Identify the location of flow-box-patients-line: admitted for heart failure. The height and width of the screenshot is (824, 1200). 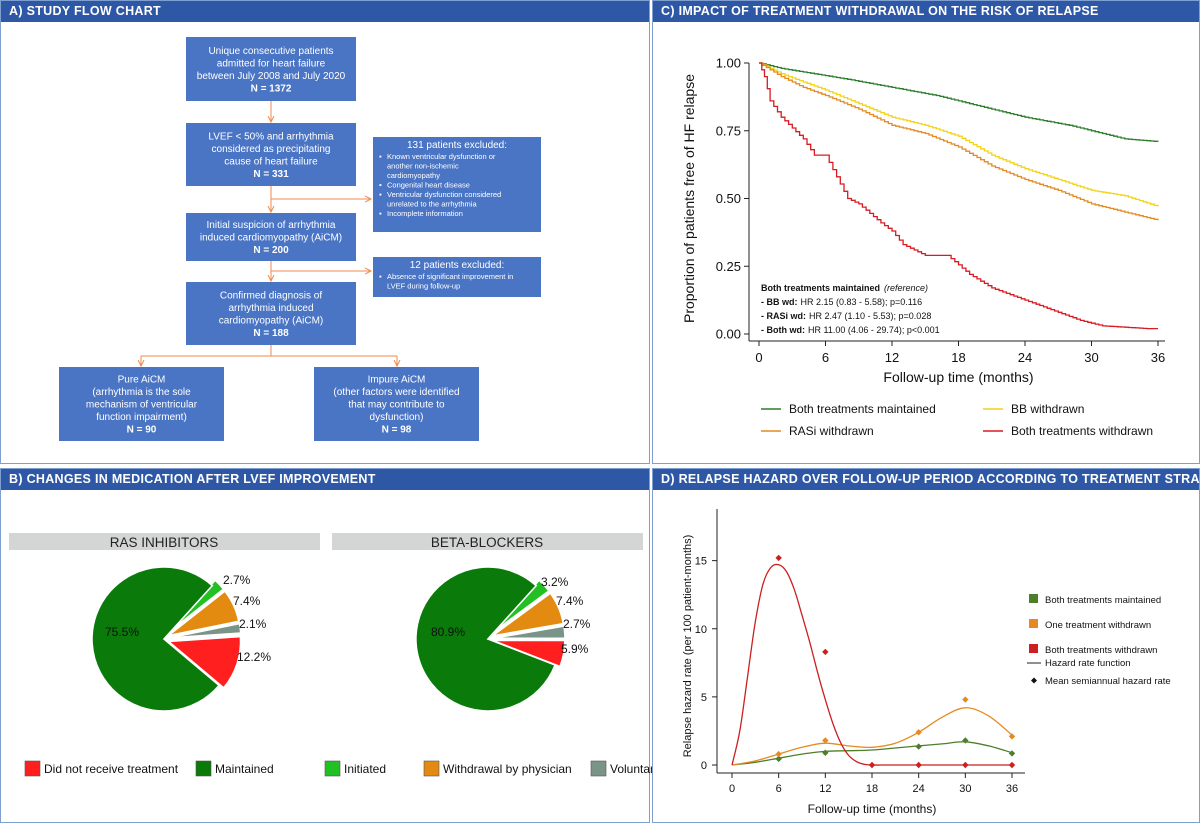
(271, 63).